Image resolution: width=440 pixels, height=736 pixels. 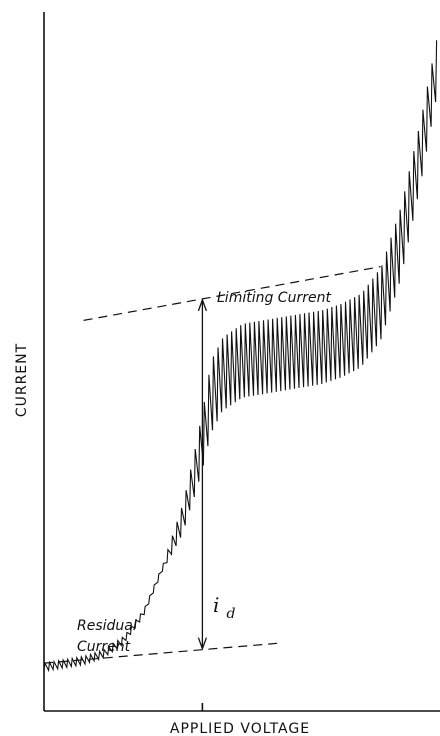 I want to click on arrow-head-down, so click(x=202, y=644).